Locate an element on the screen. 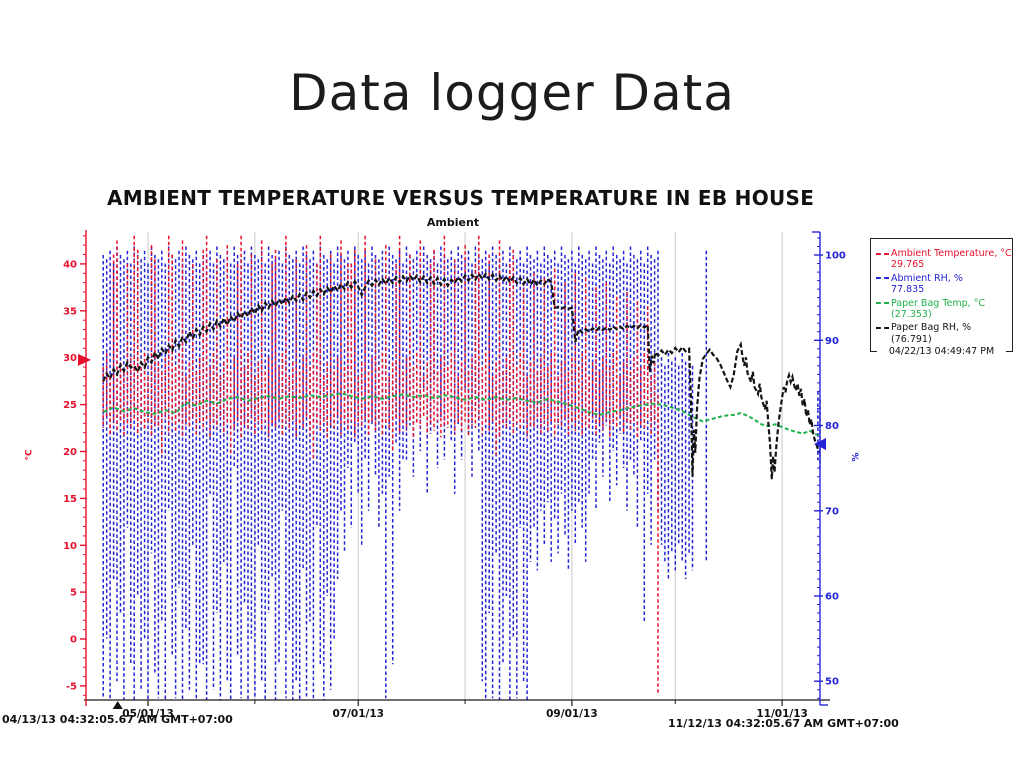 This screenshot has width=1024, height=768. svg-text: 80 is located at coordinates (832, 426).